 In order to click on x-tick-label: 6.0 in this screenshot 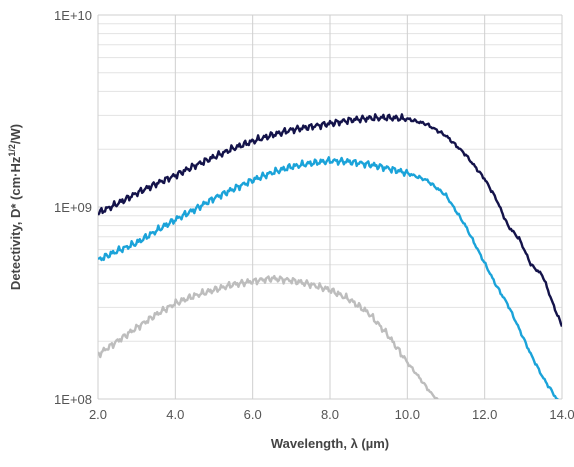, I will do `click(253, 414)`.